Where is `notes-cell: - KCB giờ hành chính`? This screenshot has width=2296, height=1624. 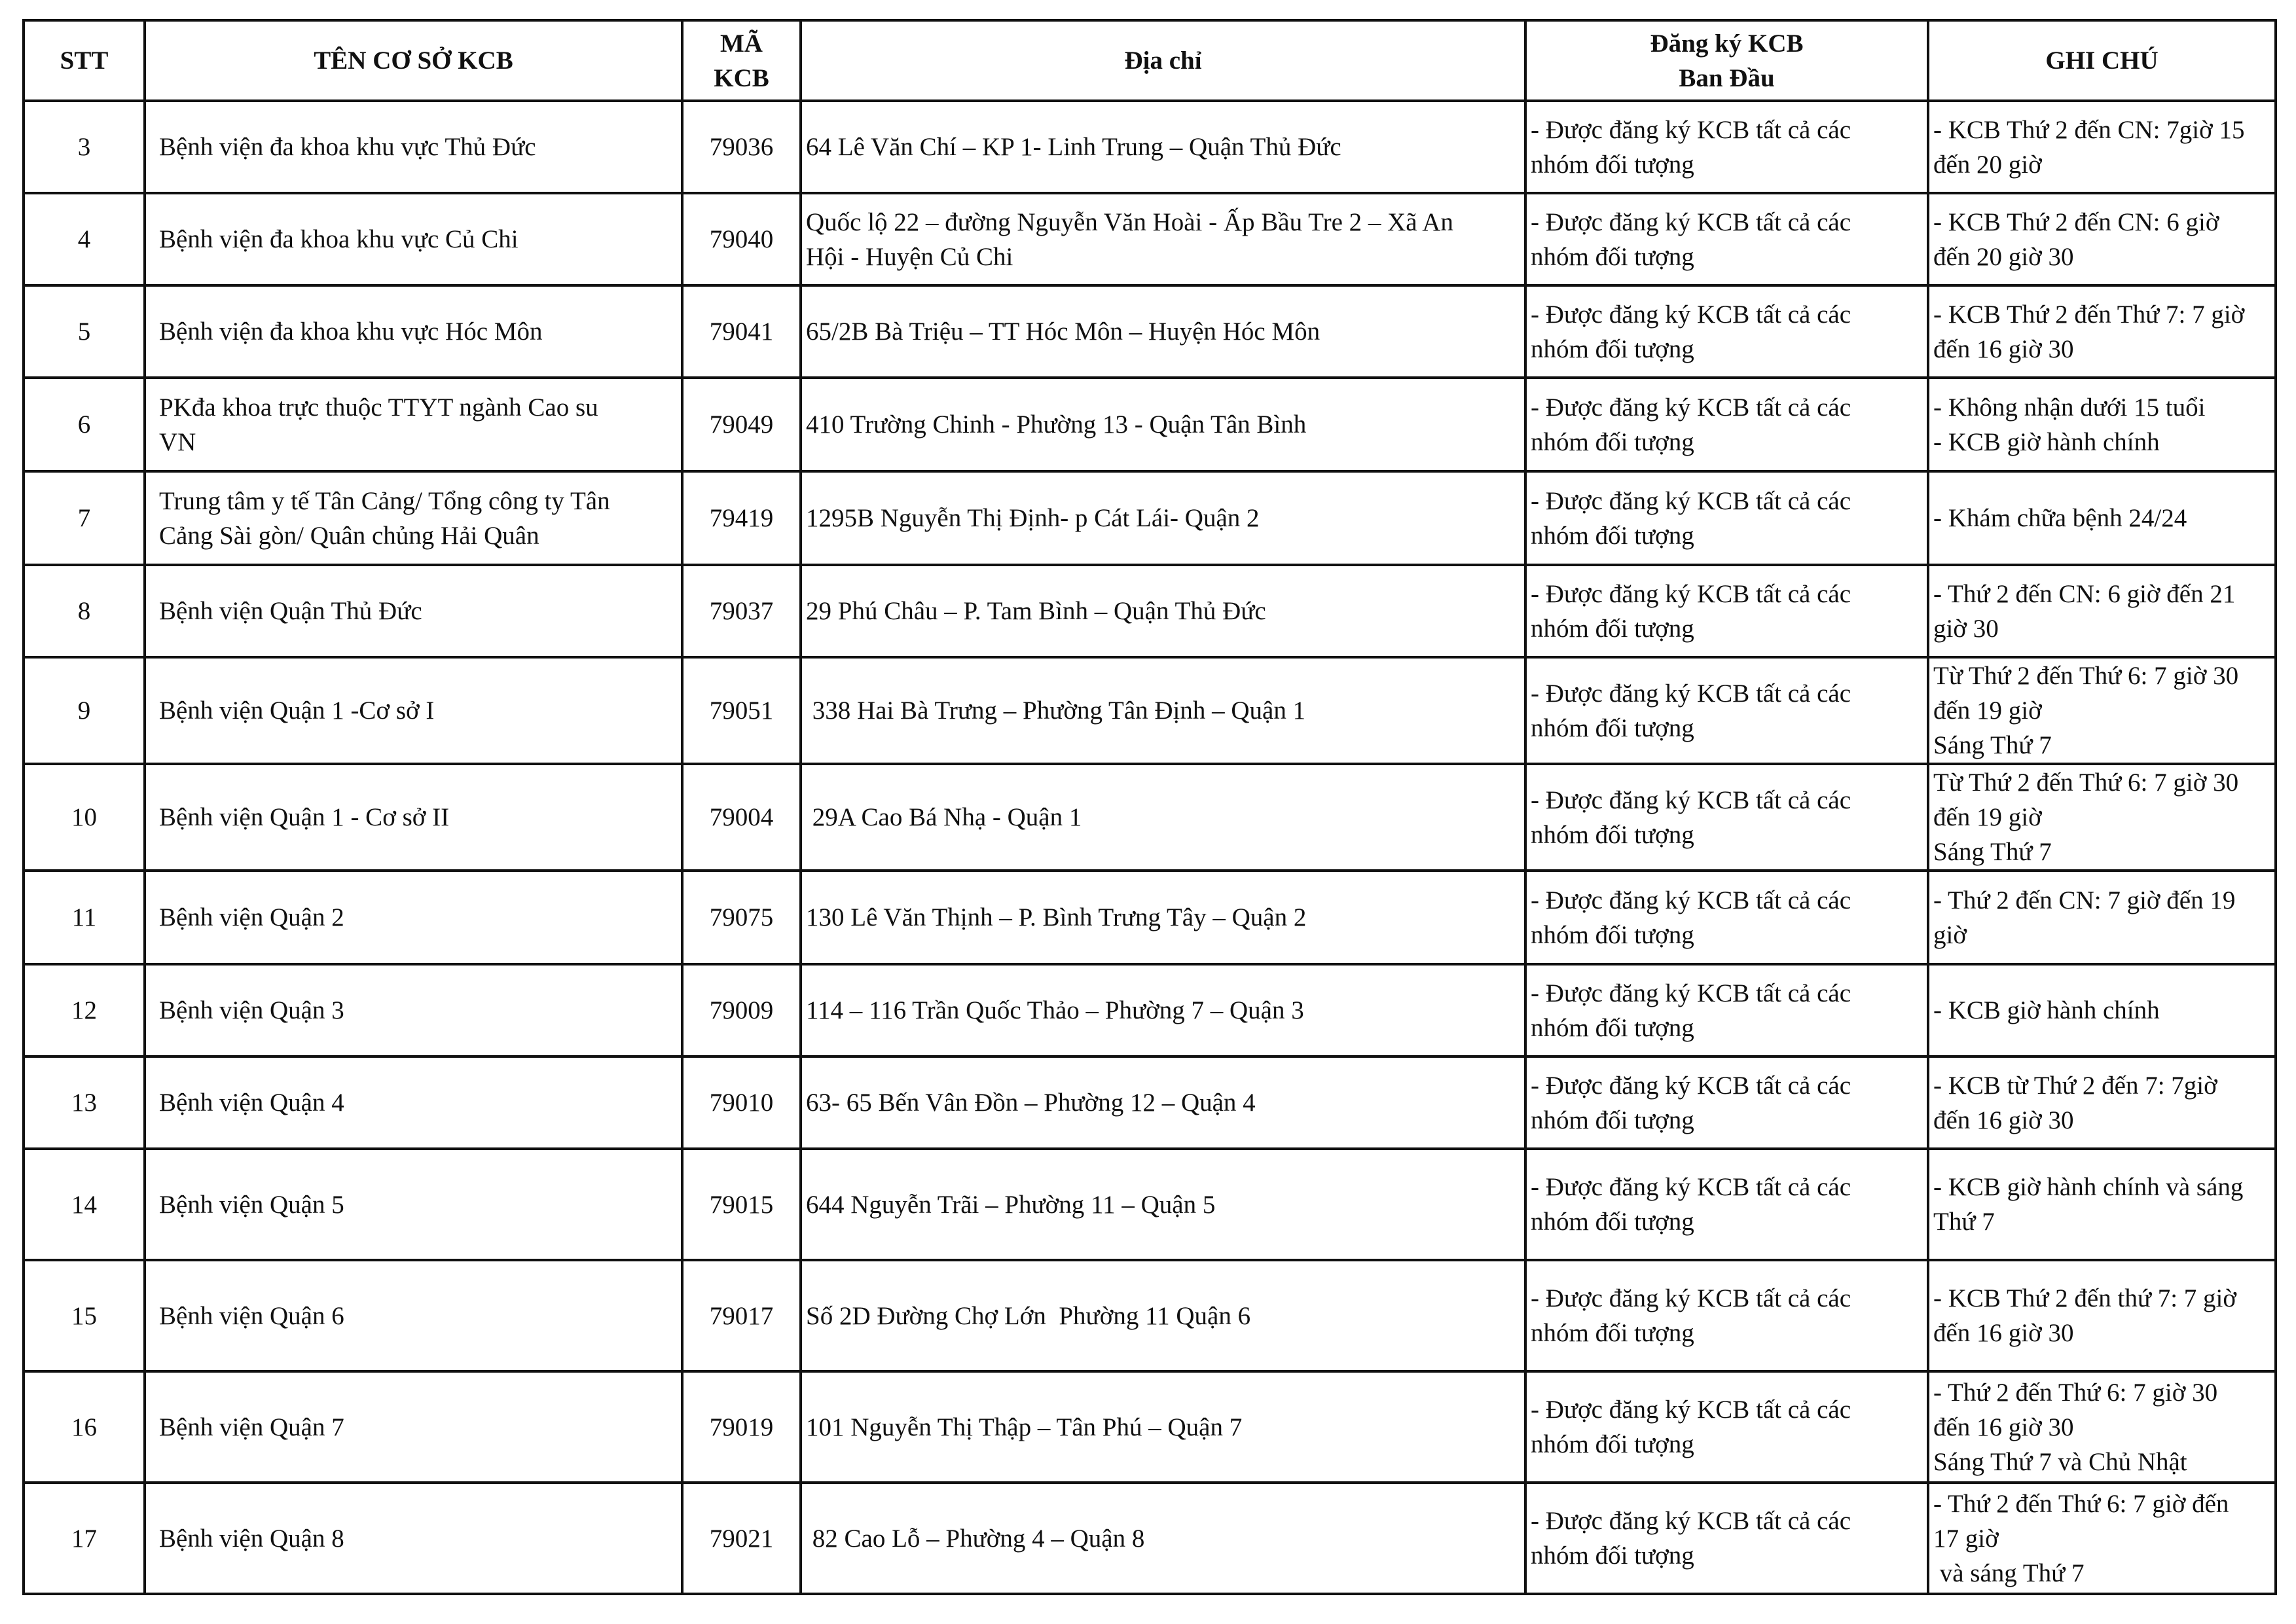
notes-cell: - KCB giờ hành chính is located at coordinates (2102, 1010).